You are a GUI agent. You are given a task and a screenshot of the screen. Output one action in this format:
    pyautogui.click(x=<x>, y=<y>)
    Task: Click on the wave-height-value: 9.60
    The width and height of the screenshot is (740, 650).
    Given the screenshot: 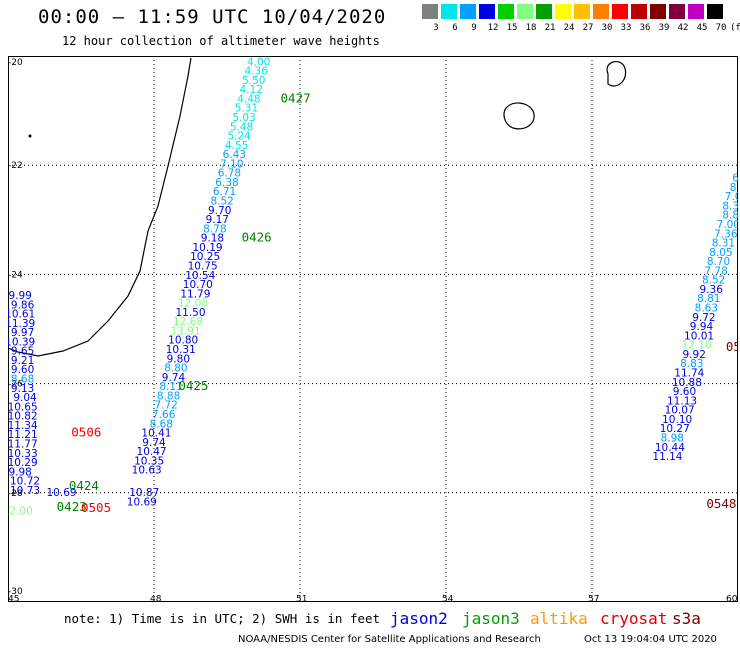 What is the action you would take?
    pyautogui.click(x=22, y=370)
    